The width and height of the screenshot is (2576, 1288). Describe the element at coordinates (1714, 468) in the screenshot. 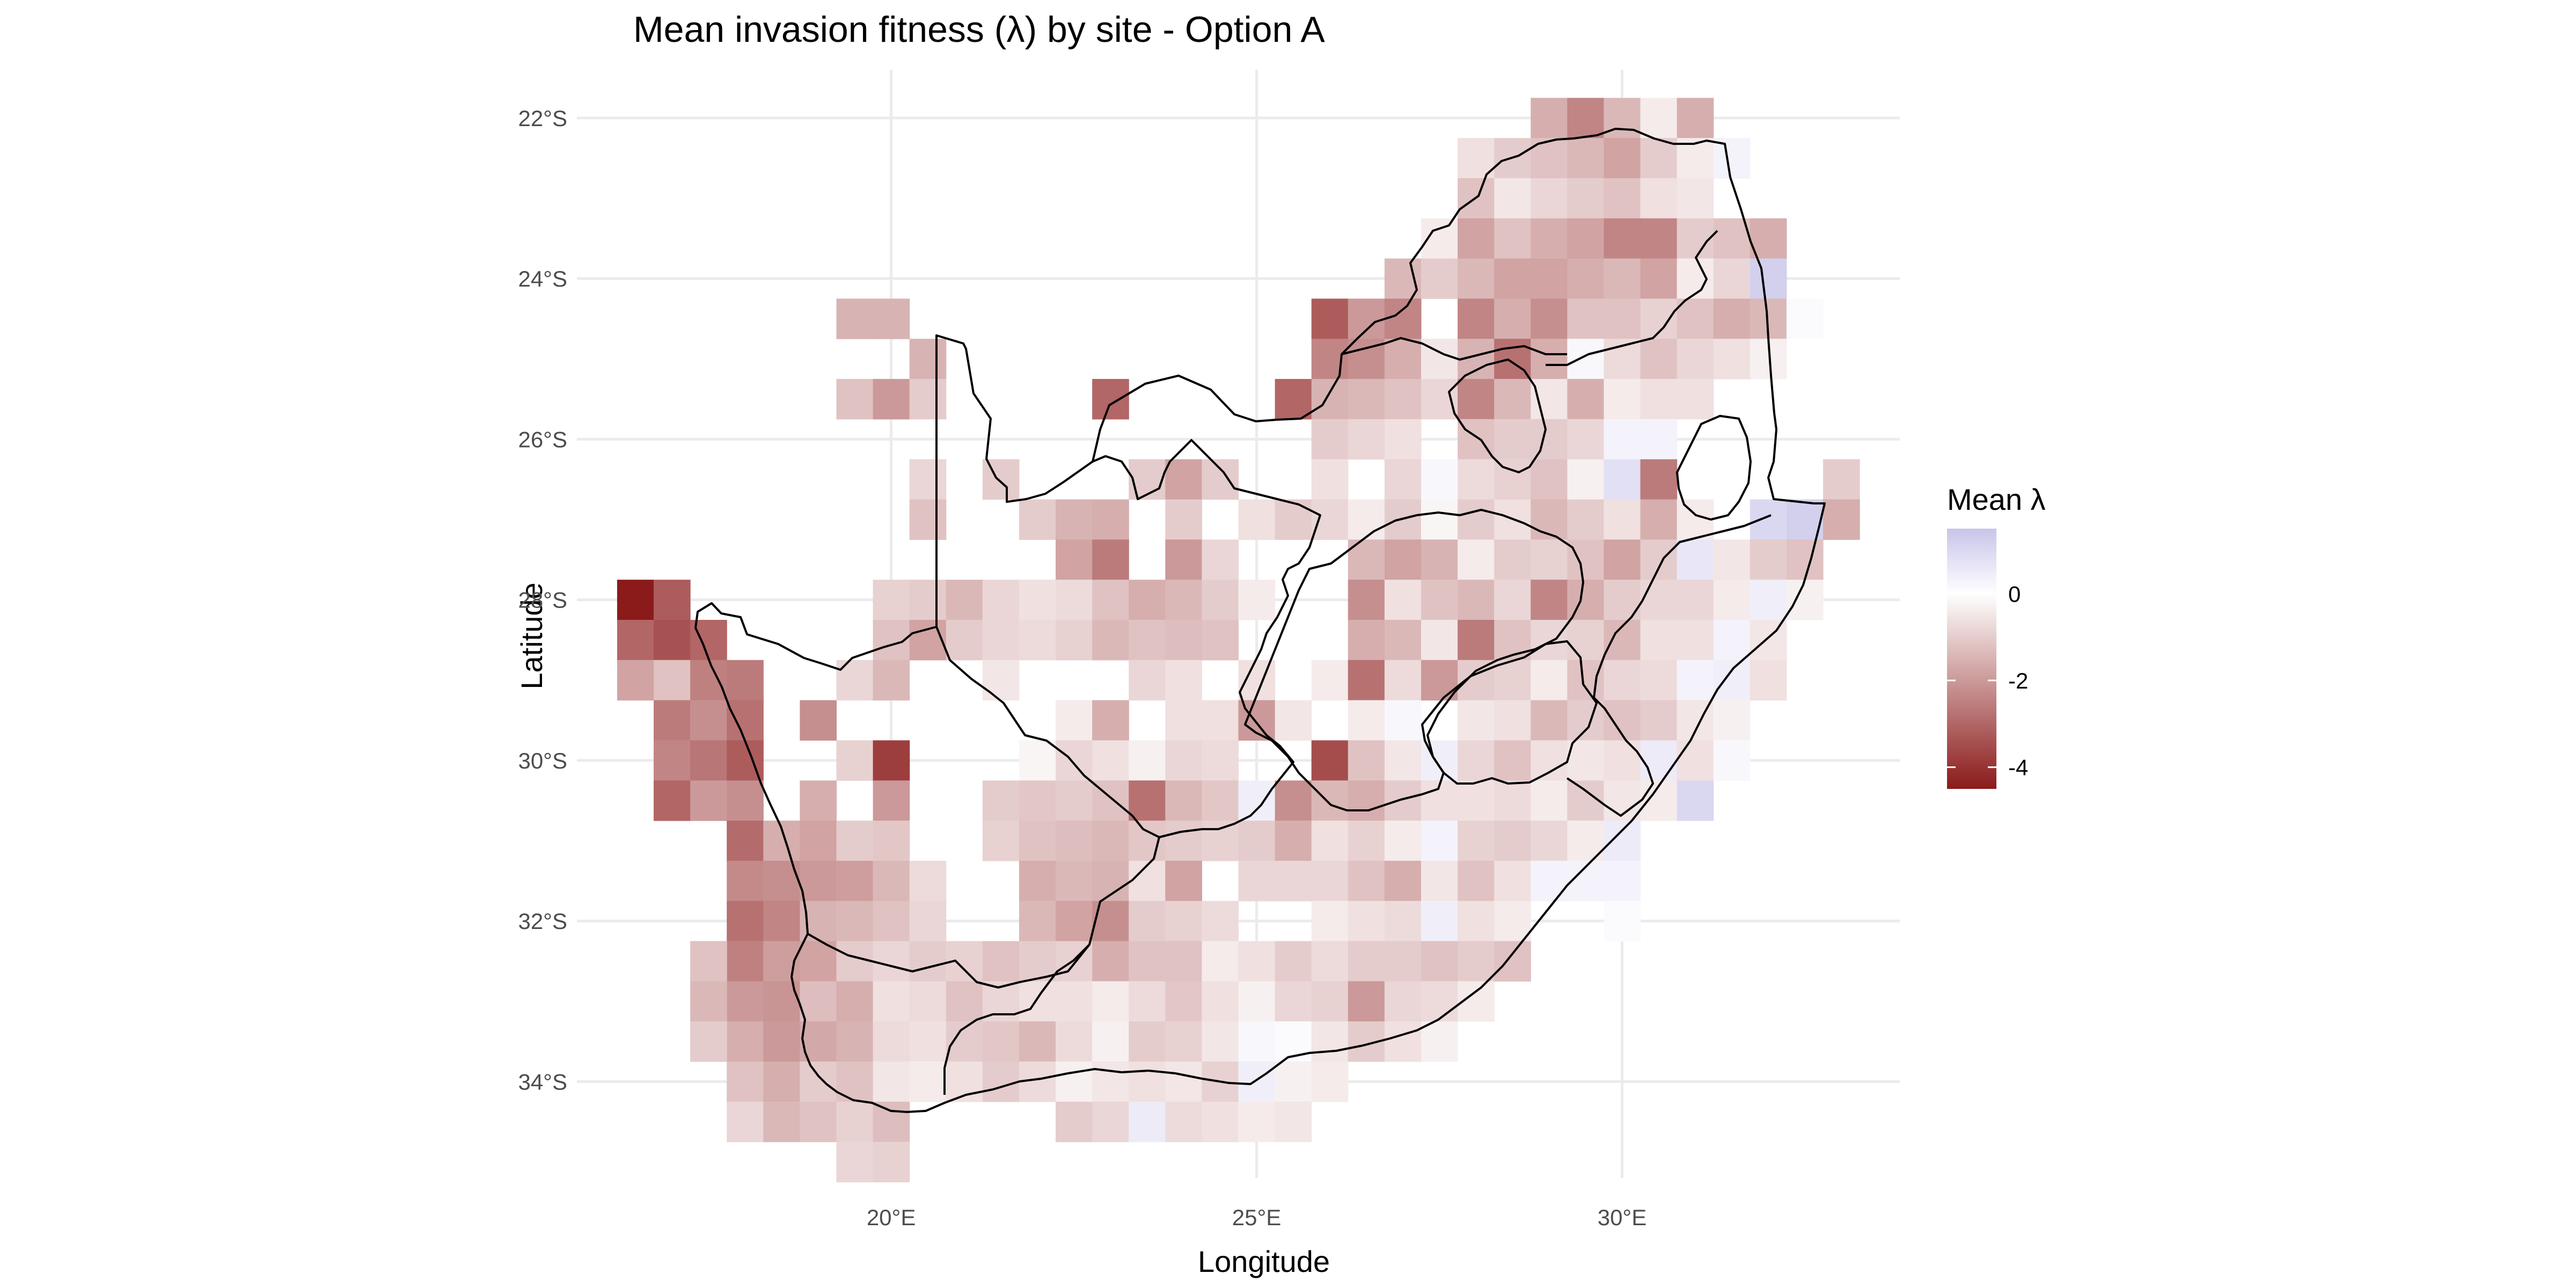

I see `eswatini-outline` at that location.